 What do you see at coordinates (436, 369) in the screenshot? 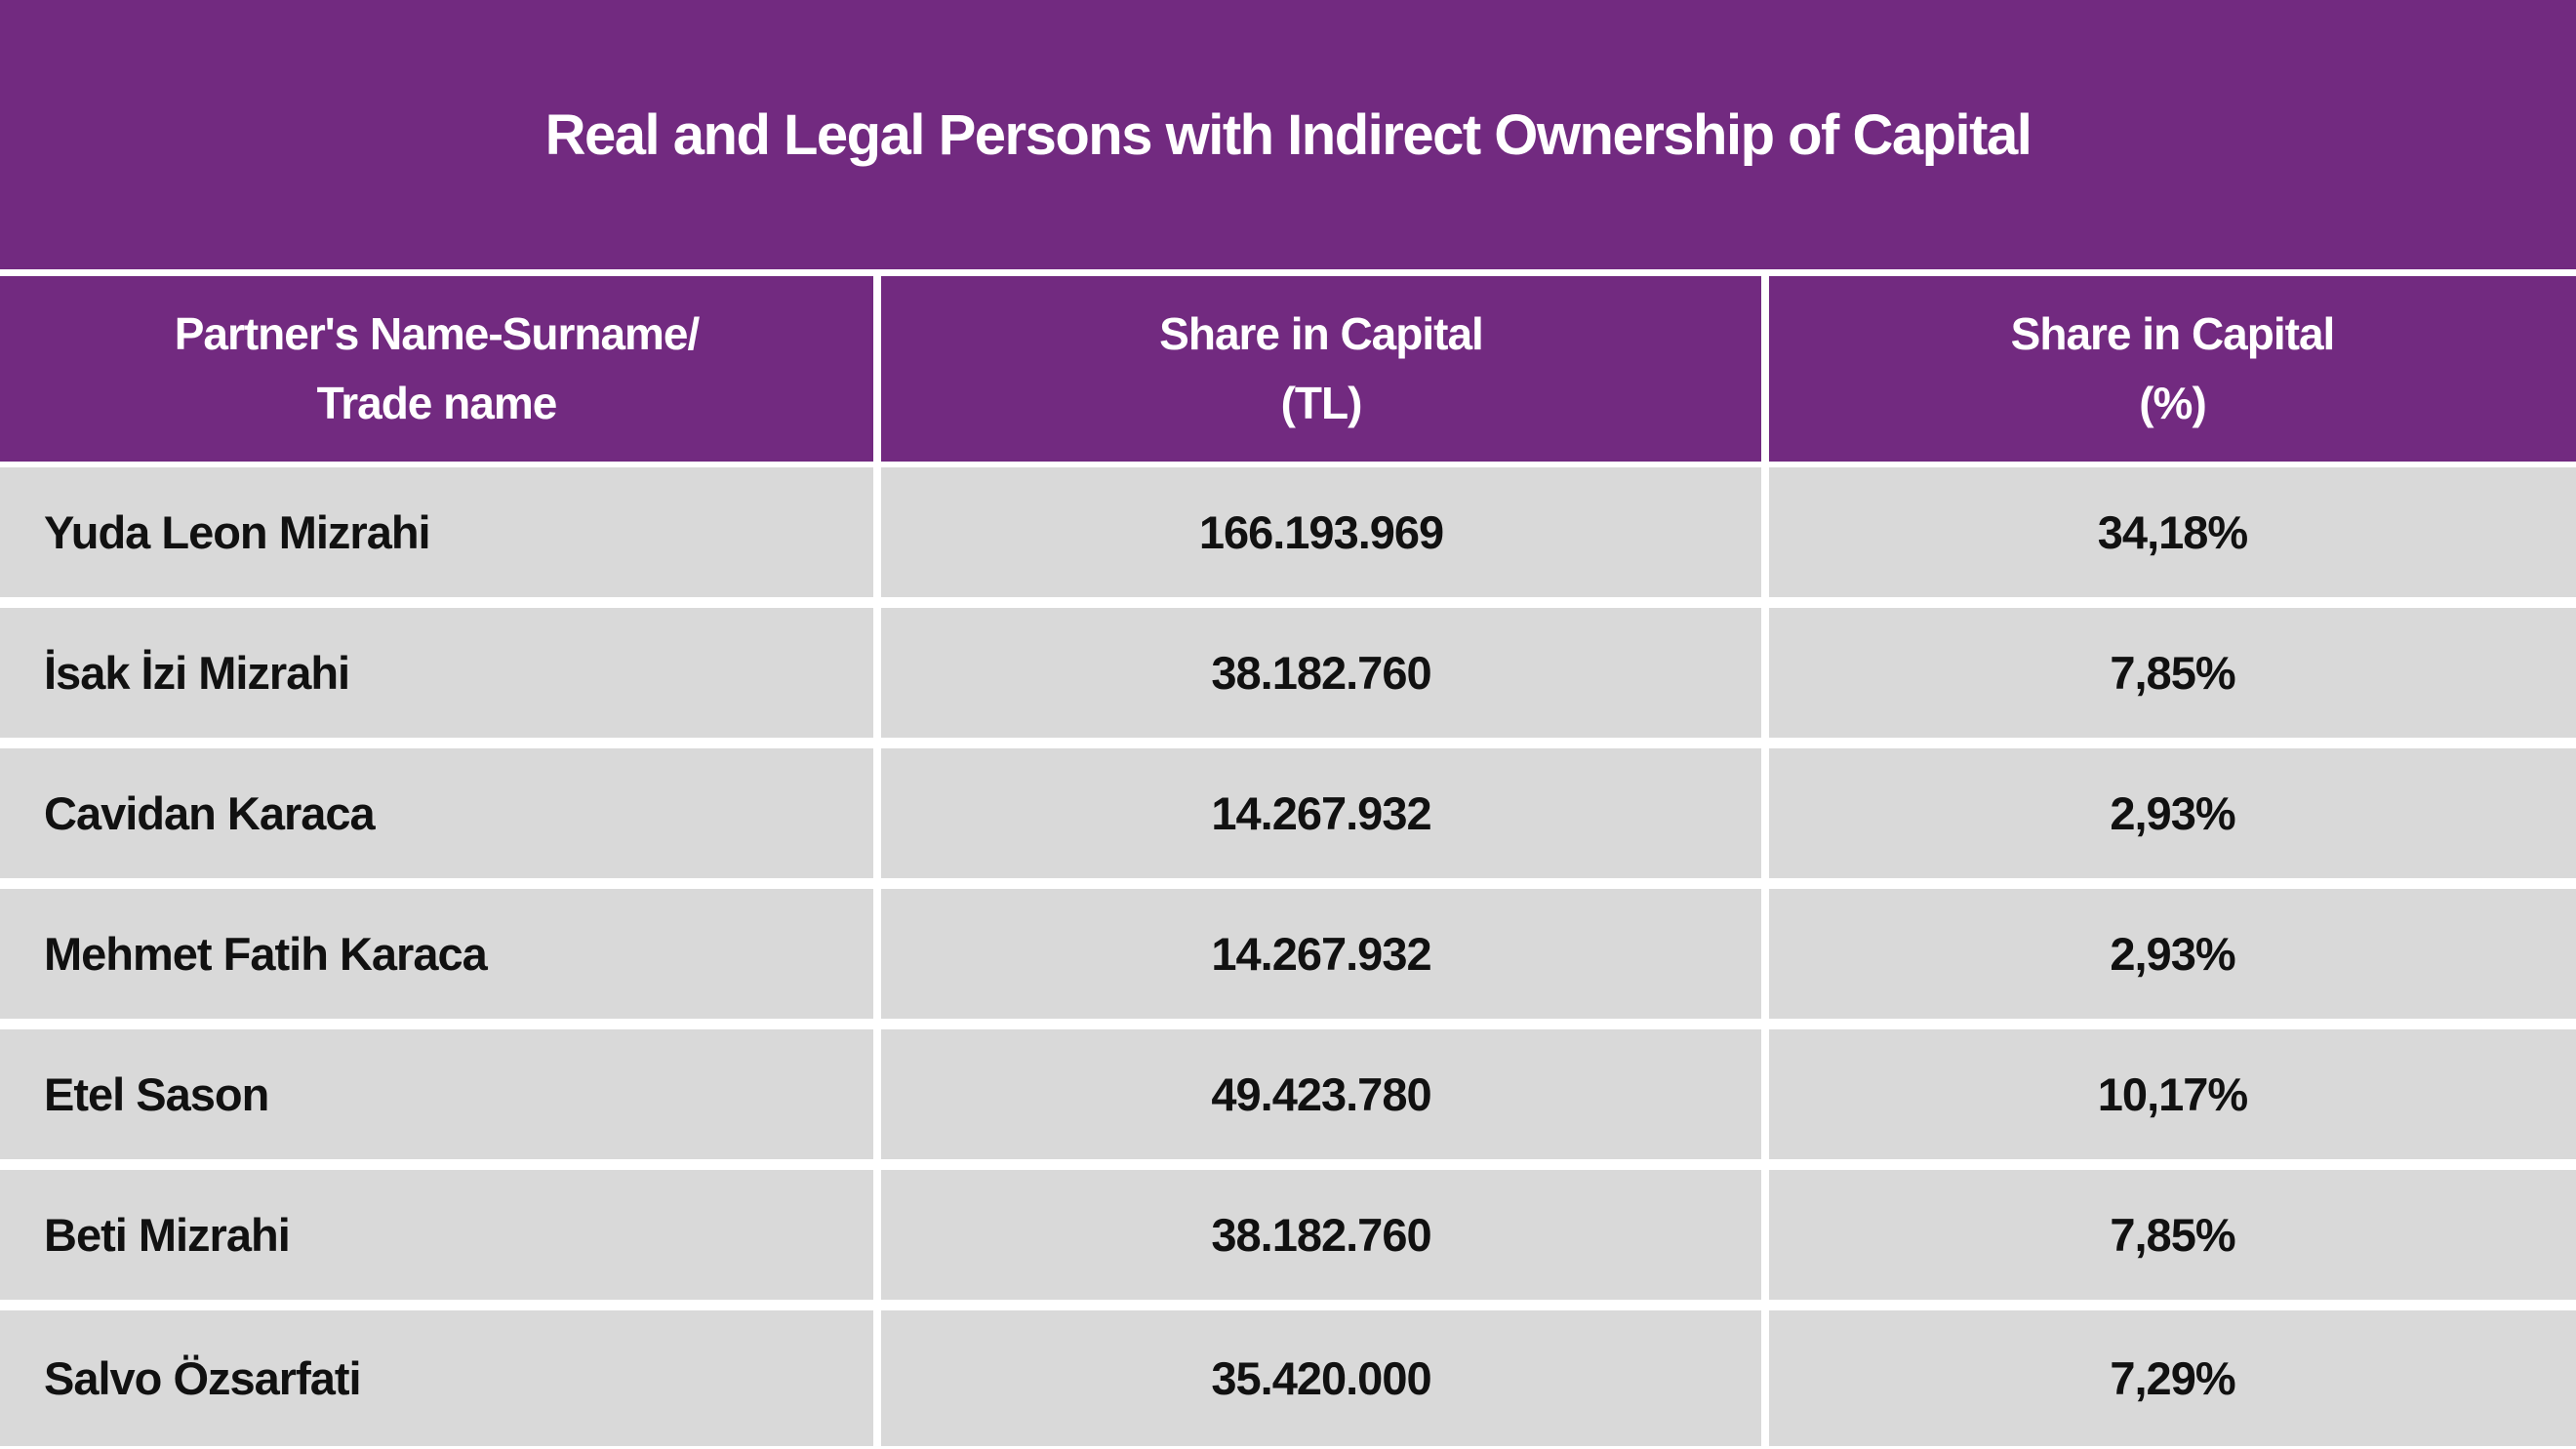
I see `column-header-partner-name: Partner's Name-Surname/ Trade name` at bounding box center [436, 369].